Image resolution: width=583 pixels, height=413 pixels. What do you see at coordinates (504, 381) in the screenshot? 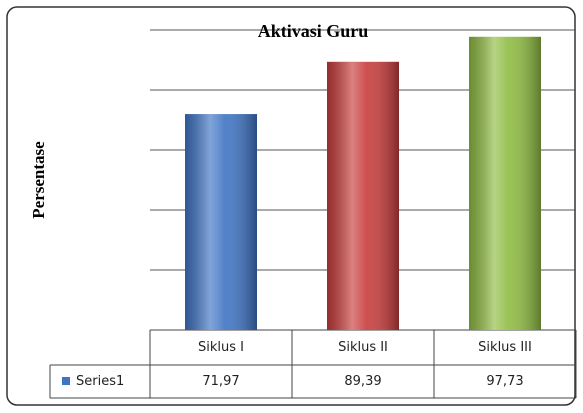
I see `data-table-value: 97,73` at bounding box center [504, 381].